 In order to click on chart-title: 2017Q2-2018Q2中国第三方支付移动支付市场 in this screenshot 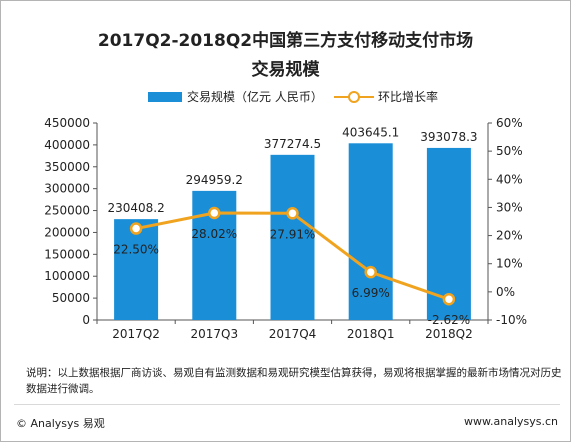, I will do `click(285, 41)`.